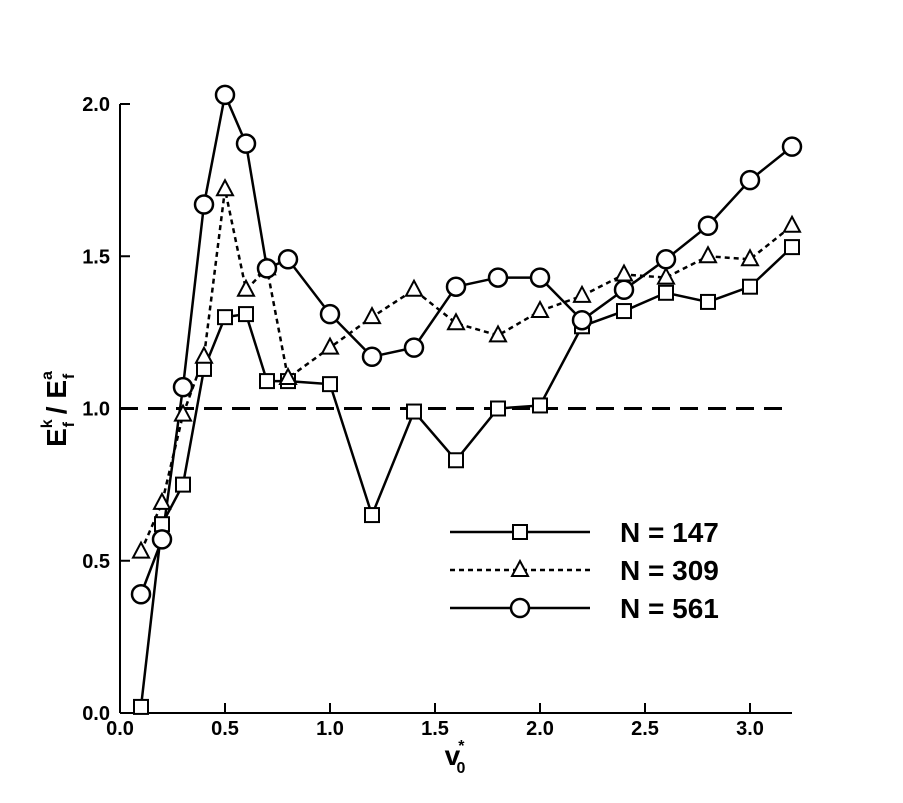 The image size is (903, 803). Describe the element at coordinates (461, 746) in the screenshot. I see `x-label-sup: *` at that location.